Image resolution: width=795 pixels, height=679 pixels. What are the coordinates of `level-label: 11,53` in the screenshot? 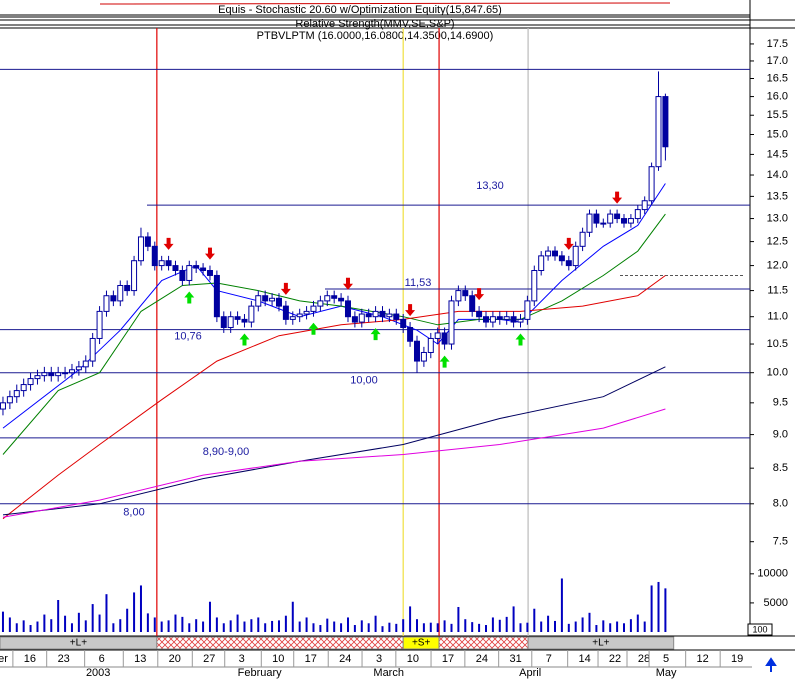 It's located at (418, 283).